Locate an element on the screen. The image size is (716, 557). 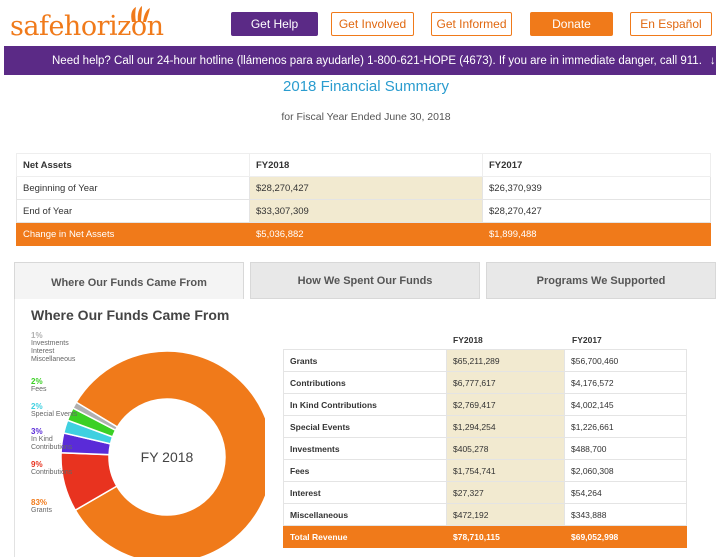
value-cell: $488,700 is located at coordinates (625, 448).